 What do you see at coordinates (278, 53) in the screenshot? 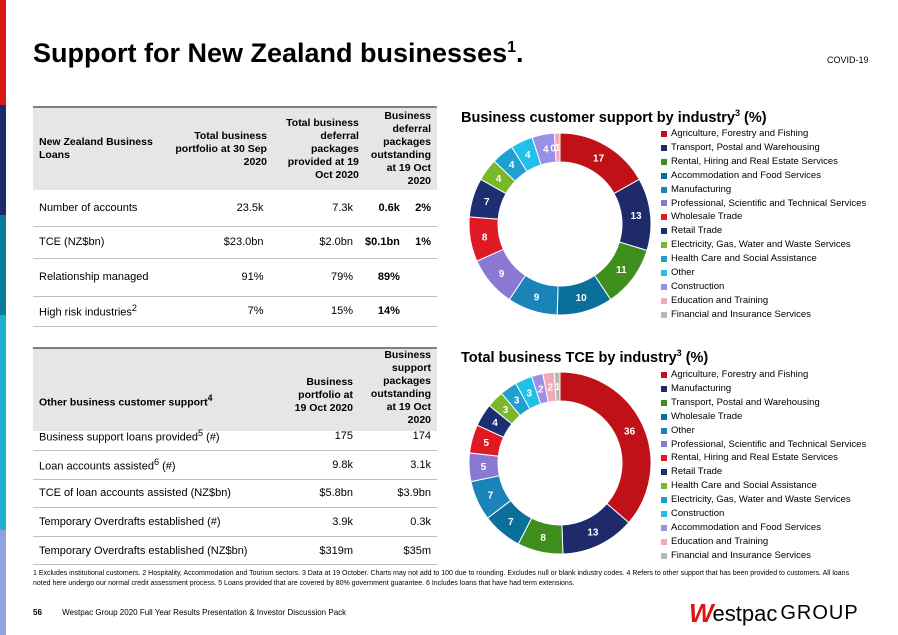
I see `page-title: Support for New Zealand businesses1.` at bounding box center [278, 53].